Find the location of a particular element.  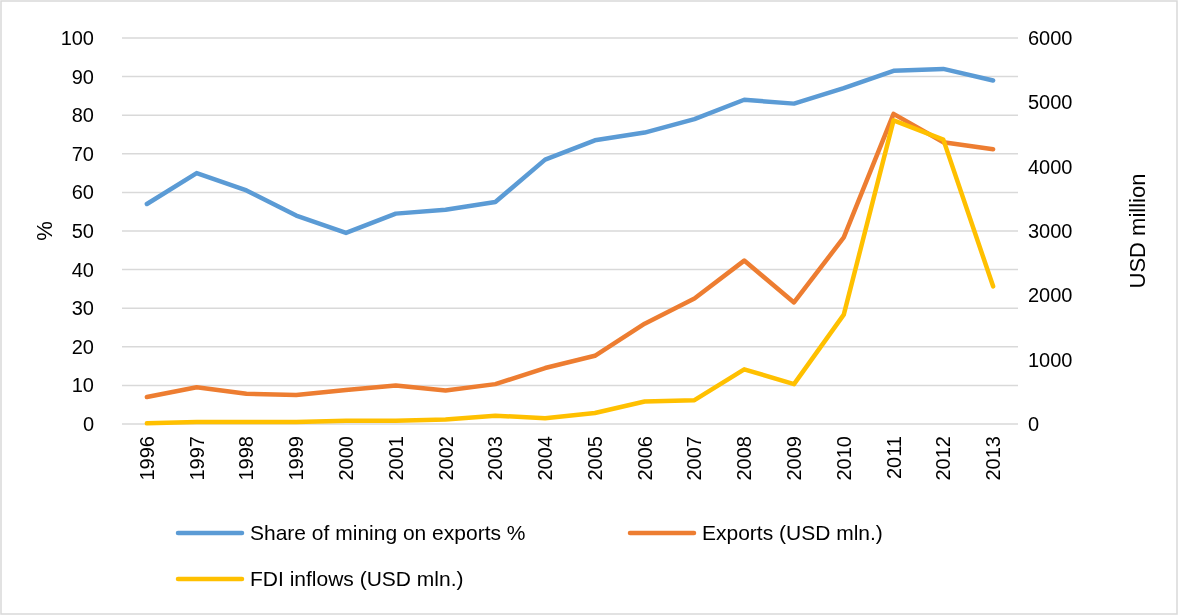

legend-label: Exports (USD mln.) is located at coordinates (792, 533).